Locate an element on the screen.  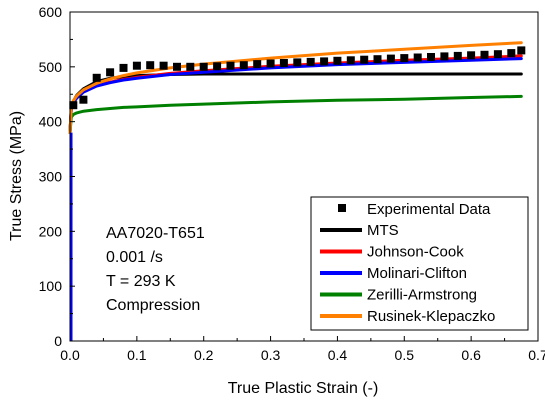
legend-label-experimental: Experimental Data is located at coordinates (429, 209).